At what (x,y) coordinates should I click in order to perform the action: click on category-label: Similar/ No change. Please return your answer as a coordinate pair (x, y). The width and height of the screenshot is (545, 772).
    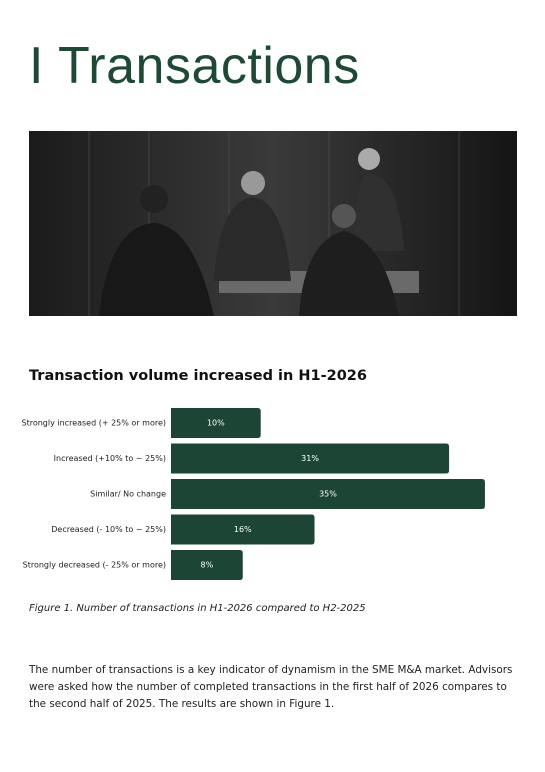
    Looking at the image, I should click on (128, 494).